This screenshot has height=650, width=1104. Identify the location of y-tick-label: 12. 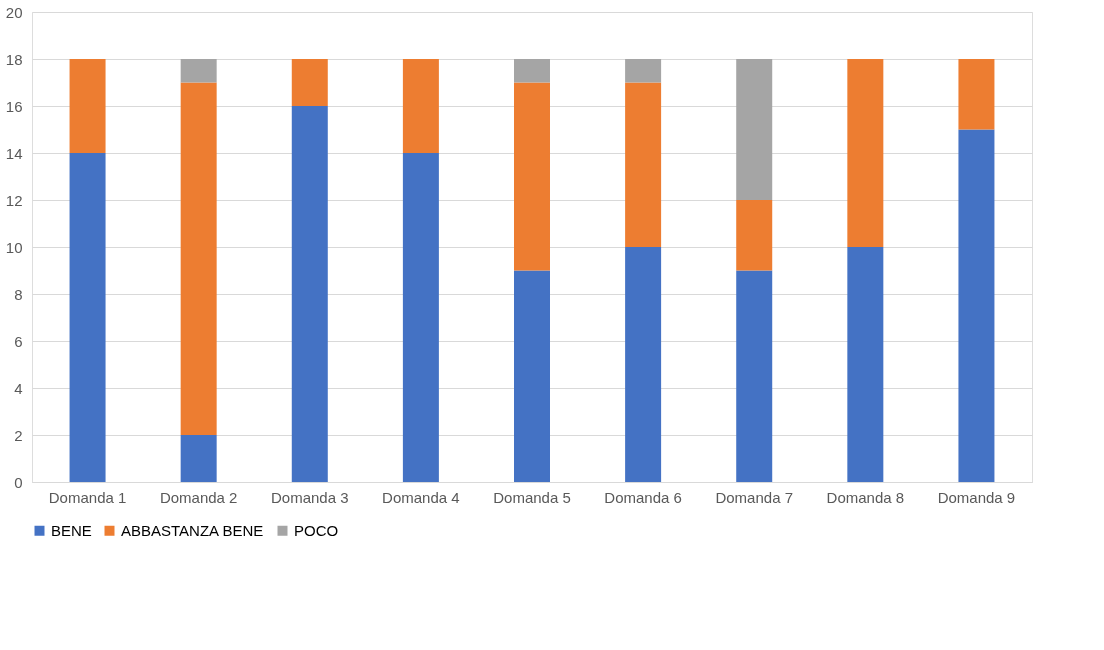
(14, 200).